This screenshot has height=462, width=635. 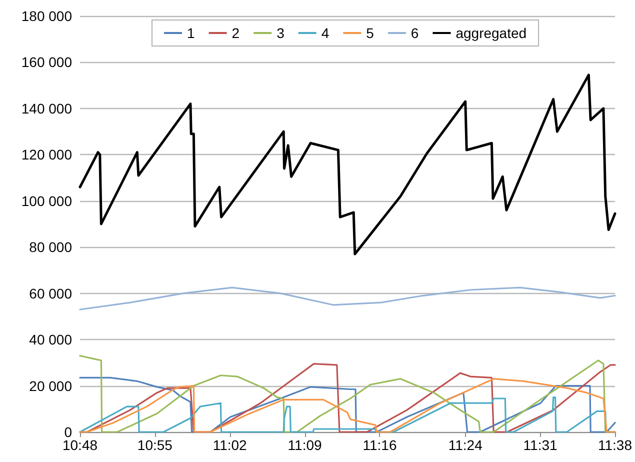 What do you see at coordinates (50, 293) in the screenshot?
I see `y-tick-label: 60 000` at bounding box center [50, 293].